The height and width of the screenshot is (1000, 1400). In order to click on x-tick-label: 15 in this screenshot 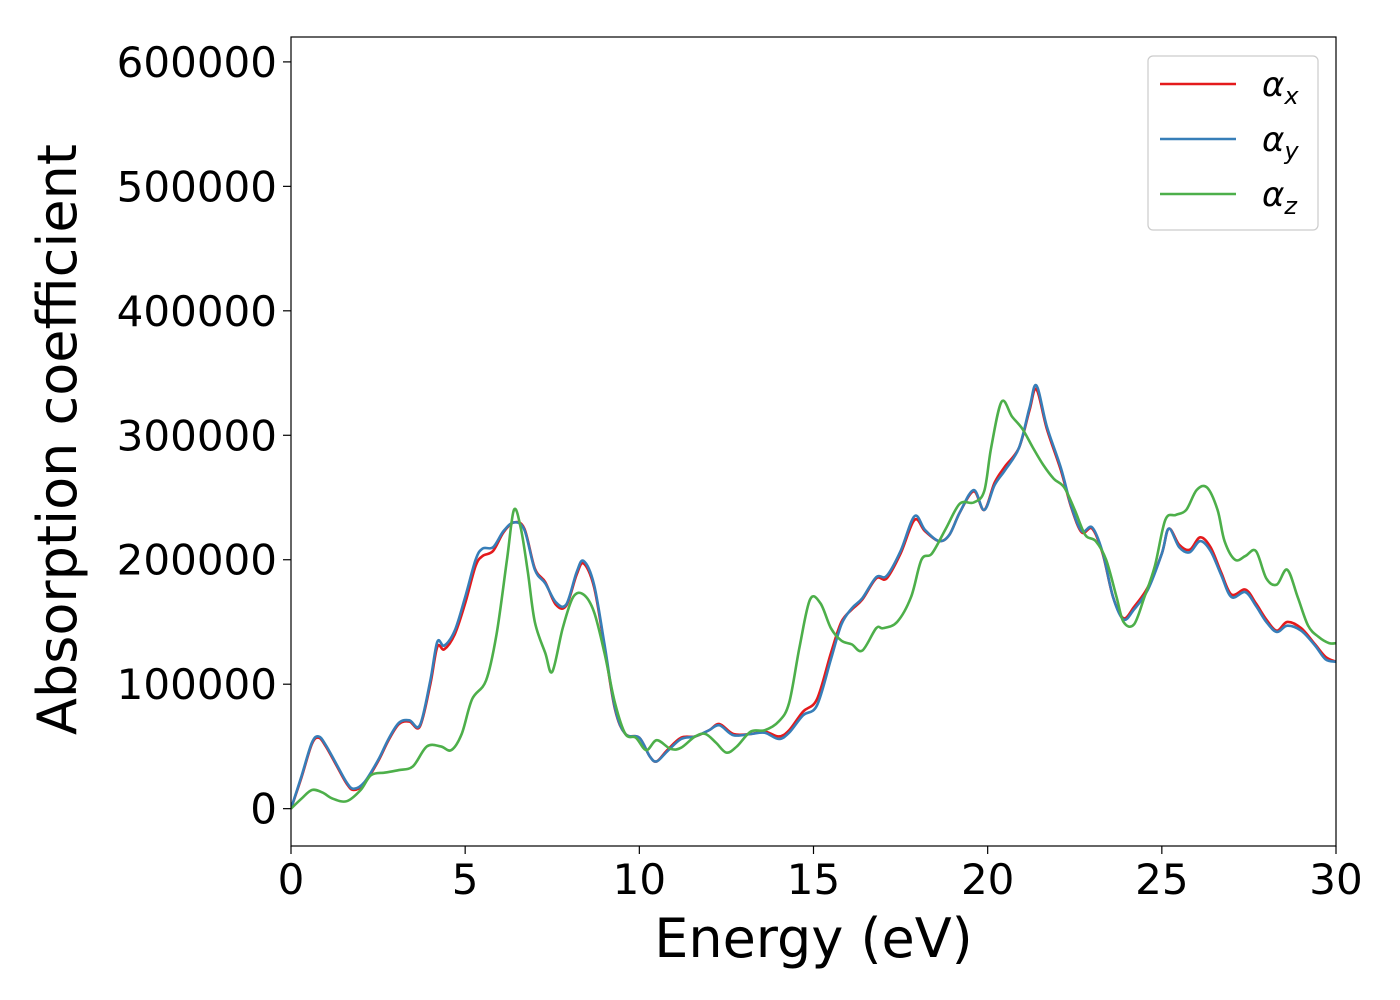, I will do `click(813, 879)`.